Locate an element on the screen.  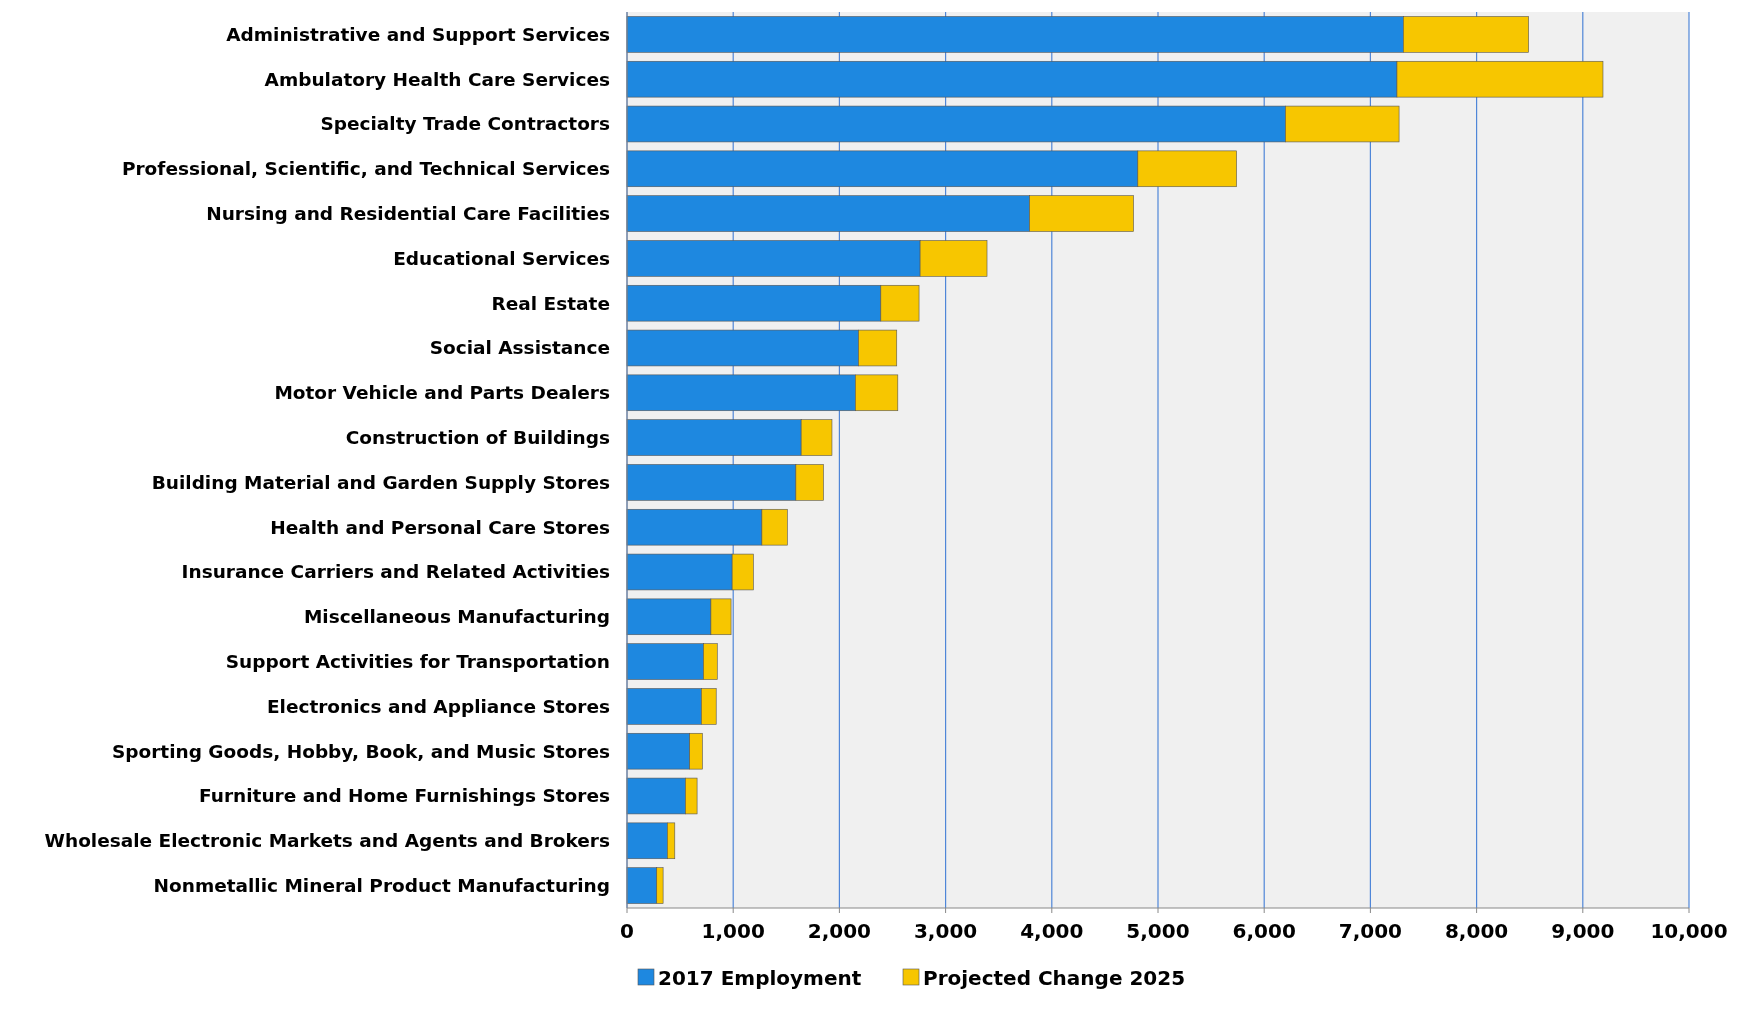
x-tick-label: 2,000 is located at coordinates (839, 931).